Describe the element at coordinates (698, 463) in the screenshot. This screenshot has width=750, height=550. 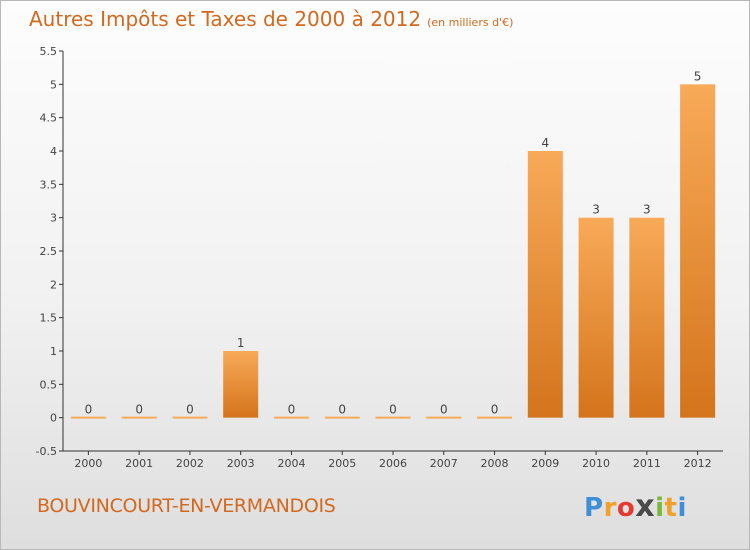
I see `x-tick-label: 2012` at that location.